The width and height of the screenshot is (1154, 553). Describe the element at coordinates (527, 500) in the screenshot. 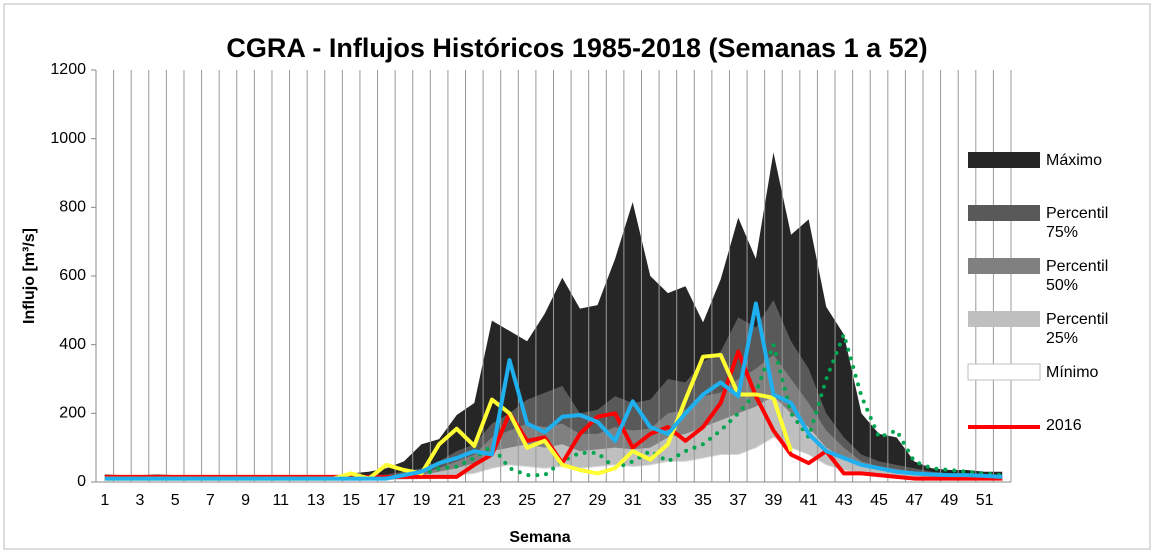

I see `x-tick-label: 25` at that location.